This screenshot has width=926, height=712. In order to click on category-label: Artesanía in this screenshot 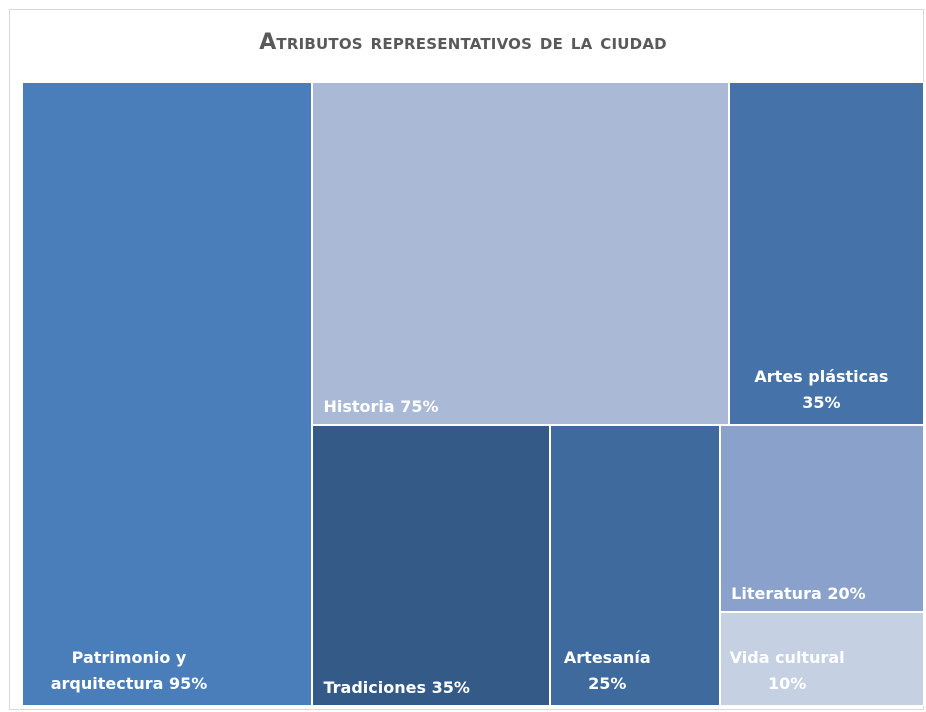, I will do `click(607, 657)`.